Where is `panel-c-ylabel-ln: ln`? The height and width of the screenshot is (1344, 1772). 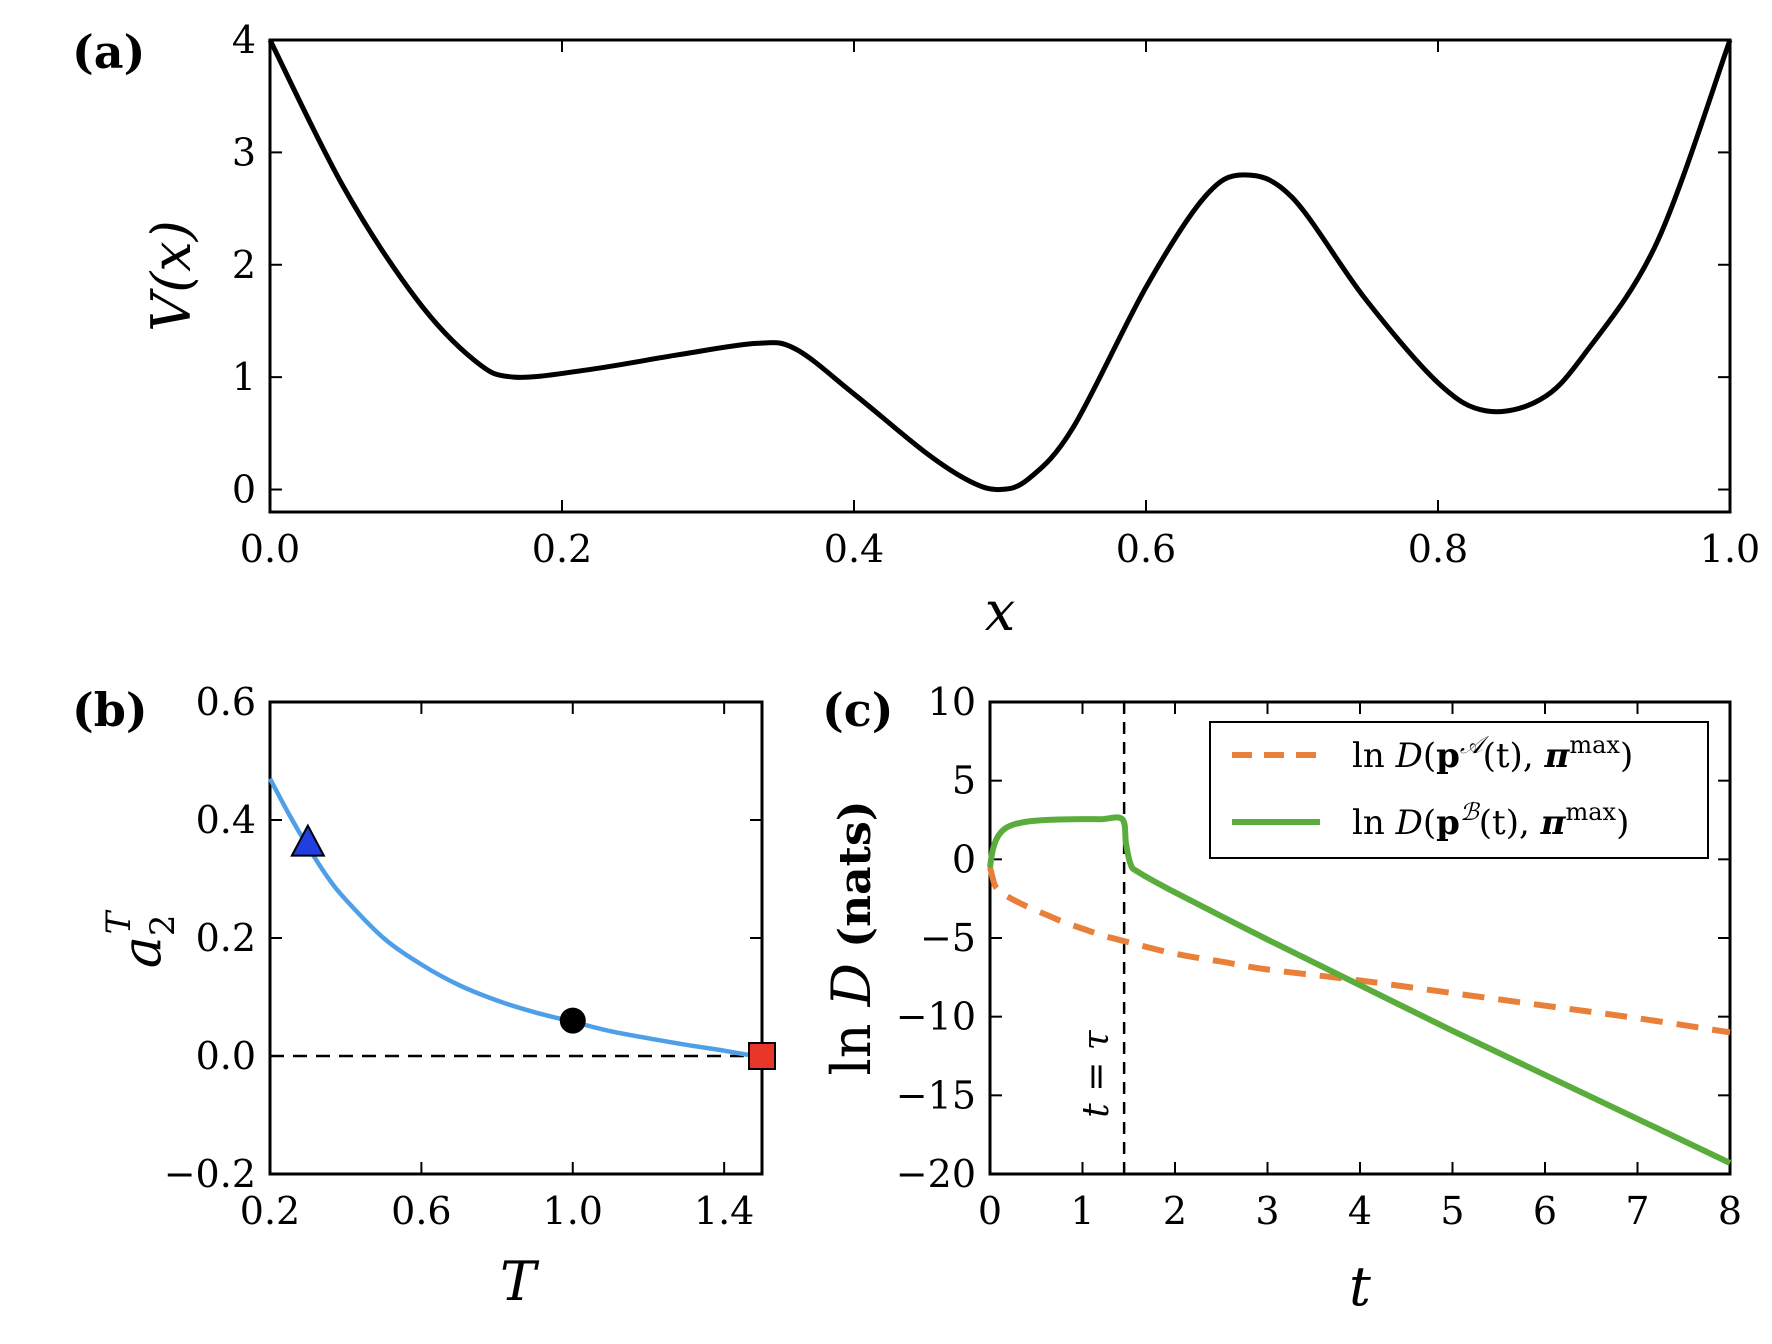
panel-c-ylabel-ln: ln is located at coordinates (851, 1040).